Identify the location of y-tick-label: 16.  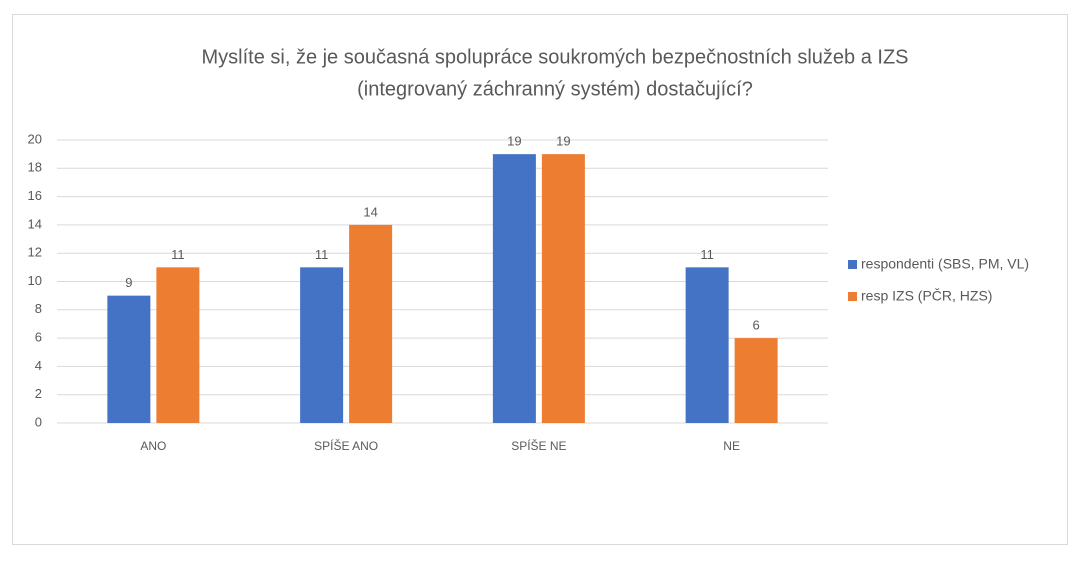
(35, 195).